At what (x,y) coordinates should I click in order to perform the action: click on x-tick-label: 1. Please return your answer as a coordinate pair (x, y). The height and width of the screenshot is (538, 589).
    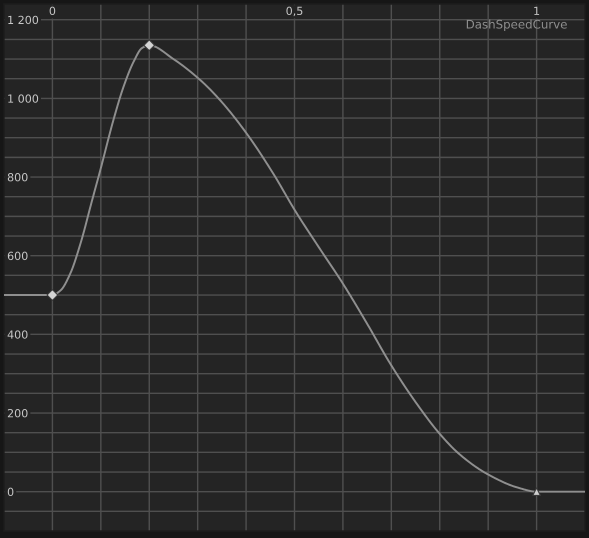
    Looking at the image, I should click on (537, 10).